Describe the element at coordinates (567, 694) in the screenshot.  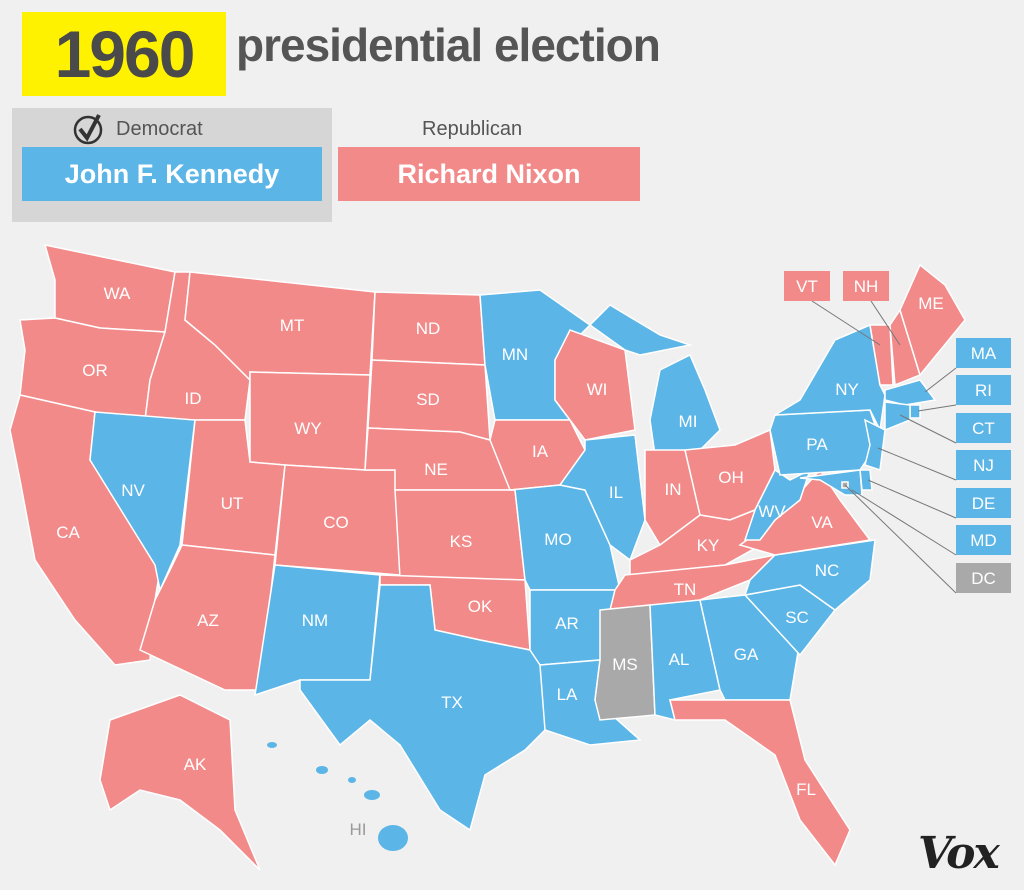
I see `state-label: LA` at that location.